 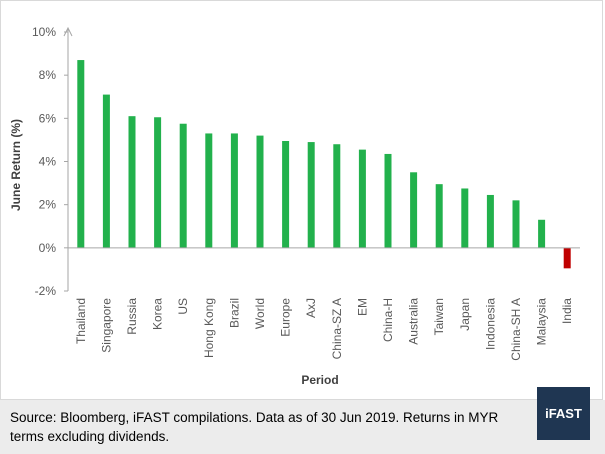 What do you see at coordinates (542, 233) in the screenshot?
I see `bar-malaysia` at bounding box center [542, 233].